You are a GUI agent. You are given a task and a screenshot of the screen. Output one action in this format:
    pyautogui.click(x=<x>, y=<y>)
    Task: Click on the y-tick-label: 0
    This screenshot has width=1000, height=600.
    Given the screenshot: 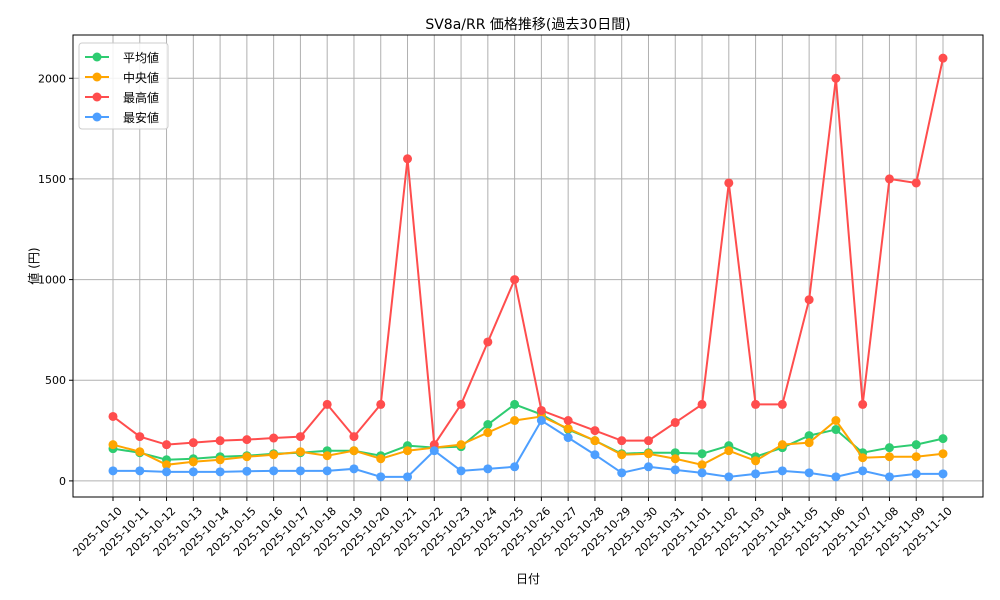 What is the action you would take?
    pyautogui.click(x=62, y=481)
    